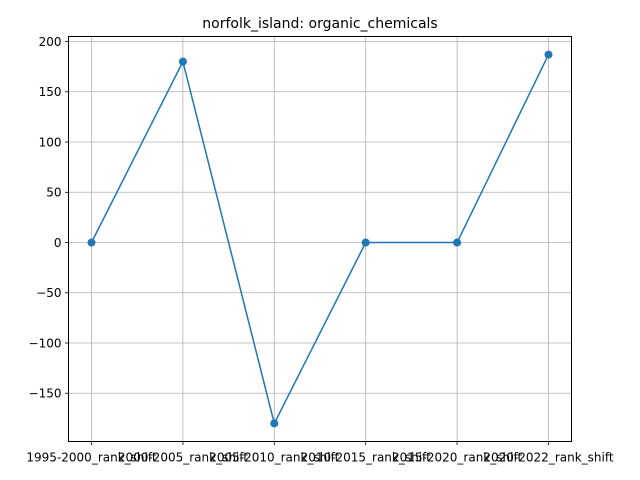 Image resolution: width=640 pixels, height=480 pixels. What do you see at coordinates (274, 458) in the screenshot?
I see `x-tick-label: 2005-2010_rank_shift` at bounding box center [274, 458].